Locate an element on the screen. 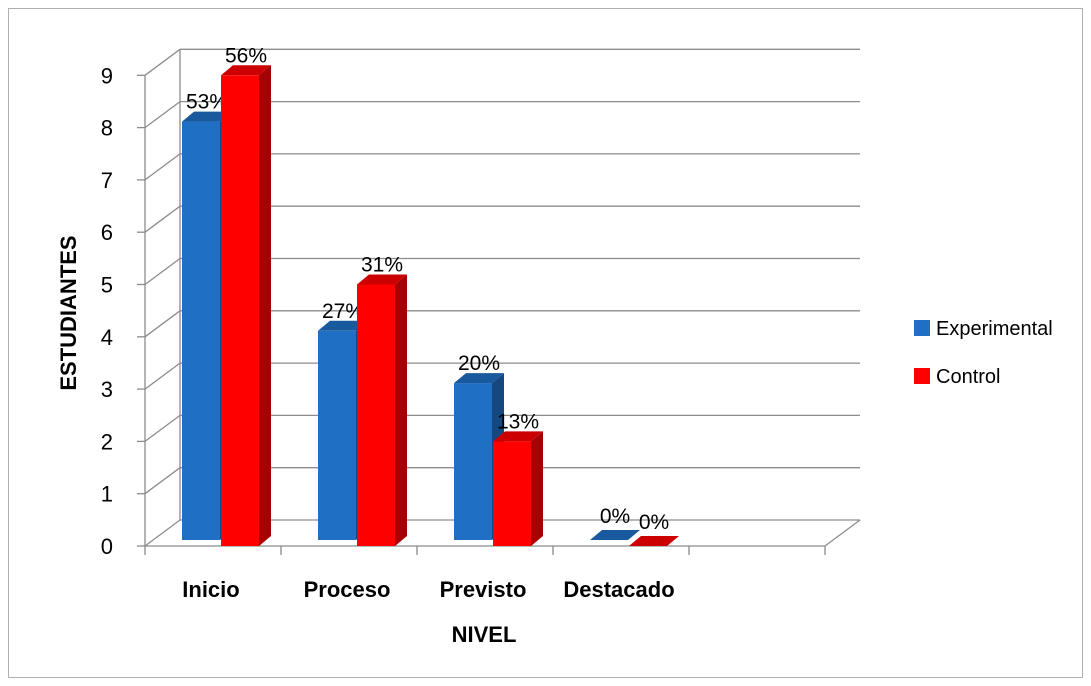 This screenshot has height=686, width=1091. y-tick-label: 1 is located at coordinates (107, 494).